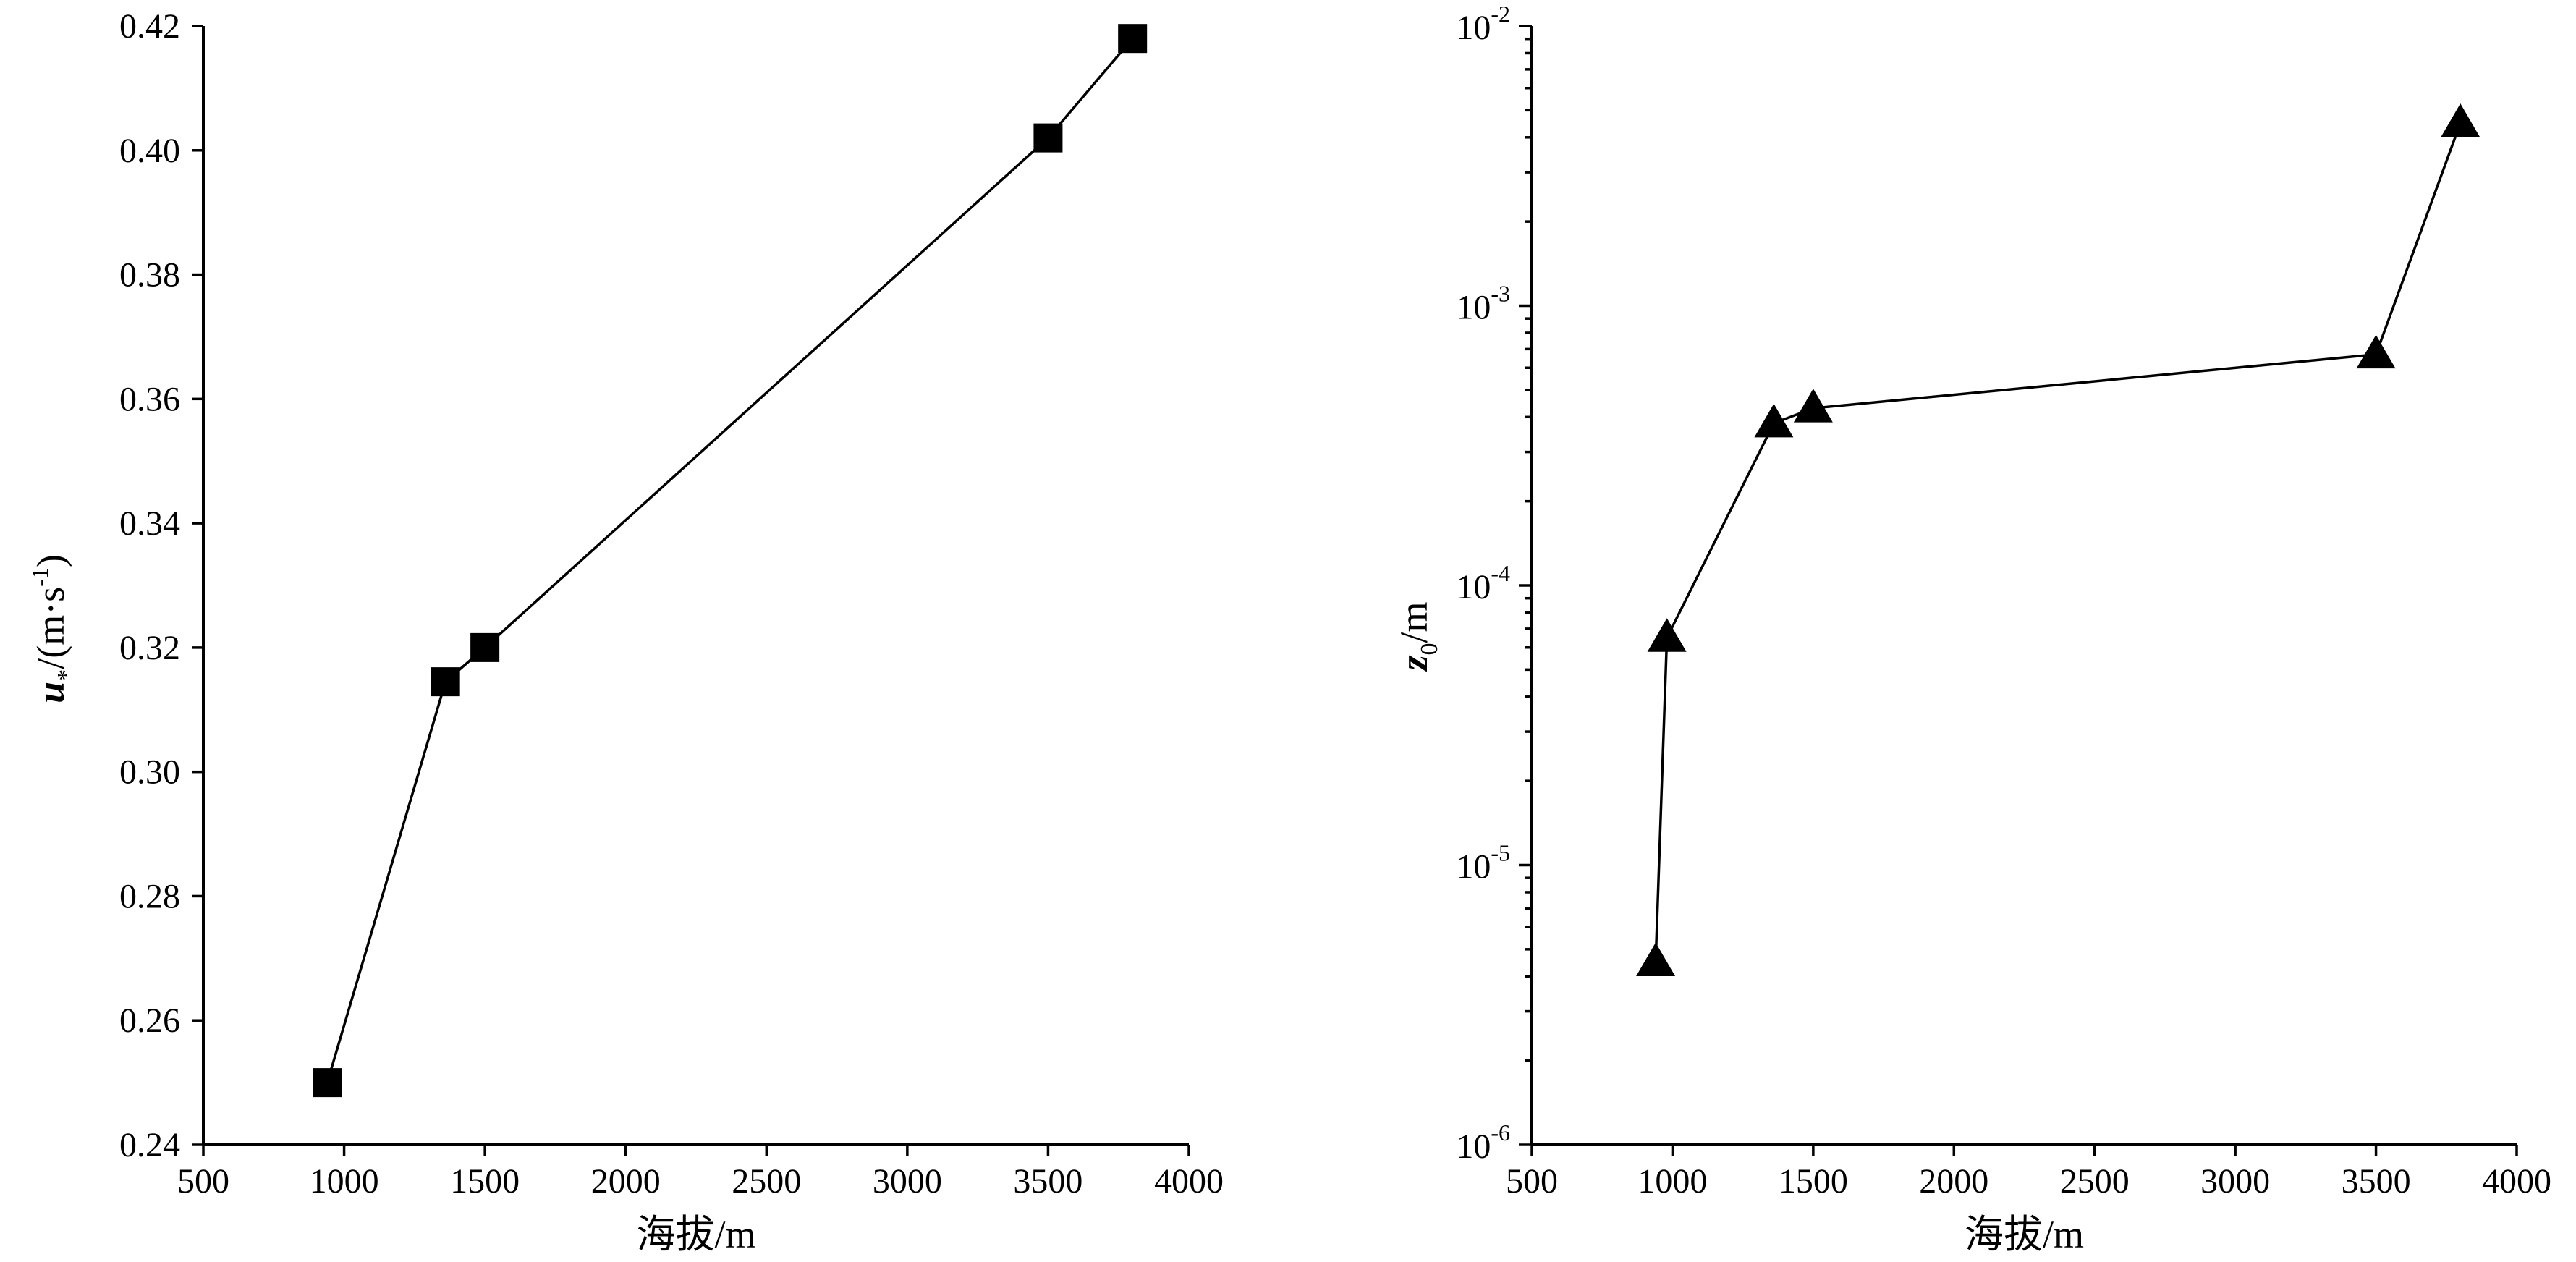 Image resolution: width=2576 pixels, height=1262 pixels. What do you see at coordinates (1483, 24) in the screenshot?
I see `y-tick-label: 10⁻²` at bounding box center [1483, 24].